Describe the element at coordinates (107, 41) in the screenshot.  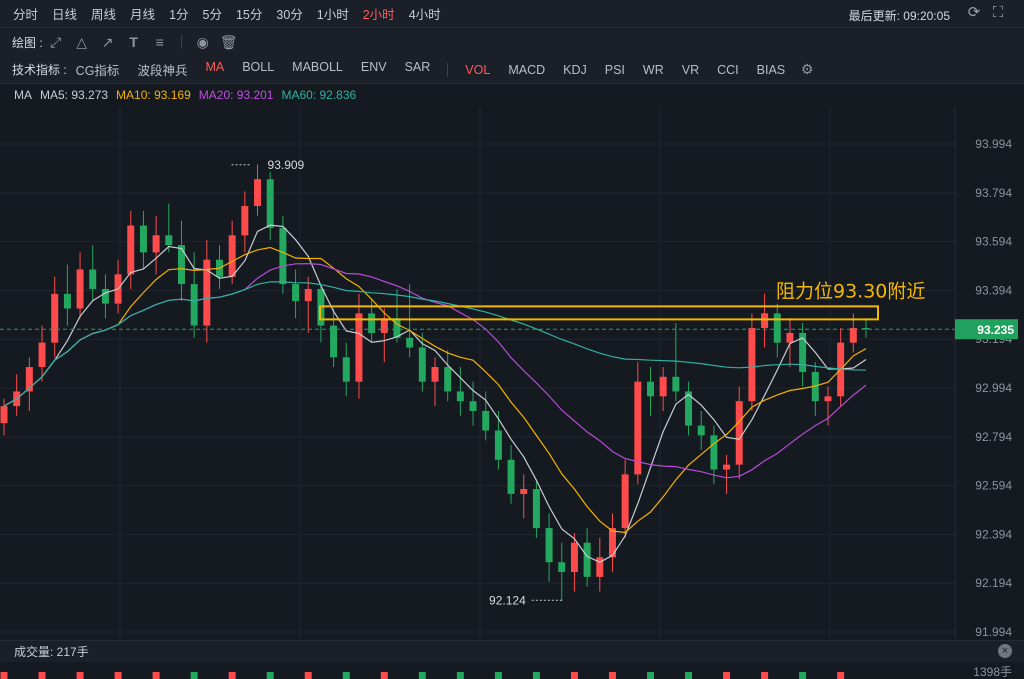
I see `arrow-tool-icon: ↗` at that location.